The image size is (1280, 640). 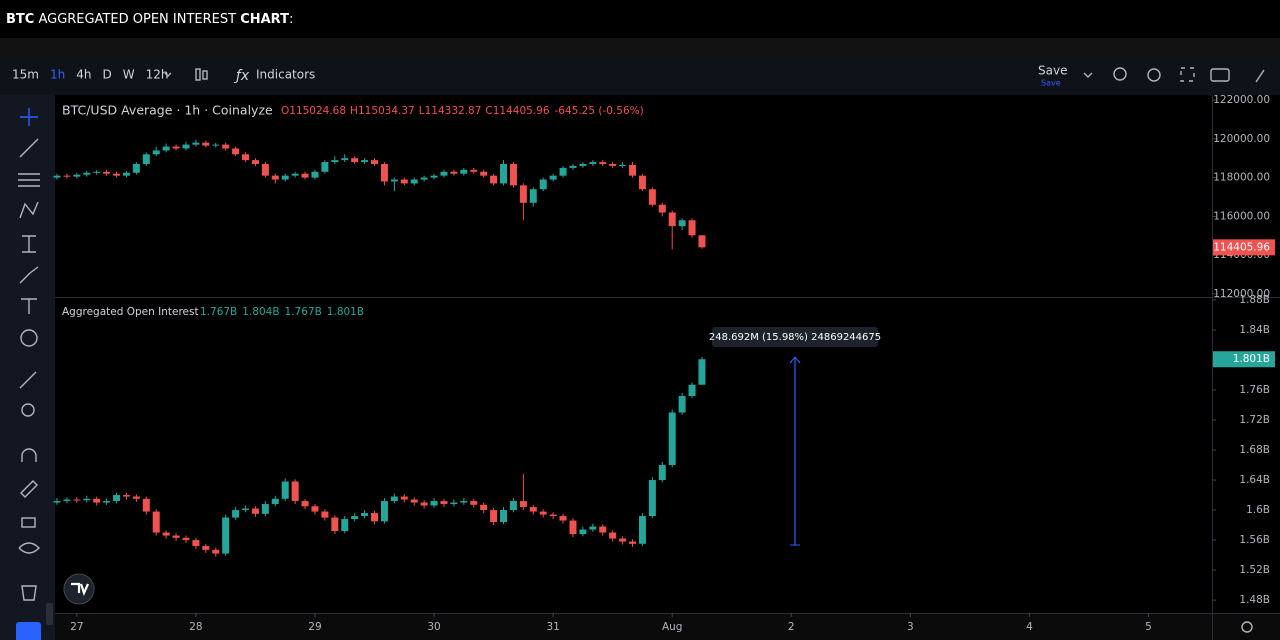 What do you see at coordinates (1052, 71) in the screenshot?
I see `save-button: Save` at bounding box center [1052, 71].